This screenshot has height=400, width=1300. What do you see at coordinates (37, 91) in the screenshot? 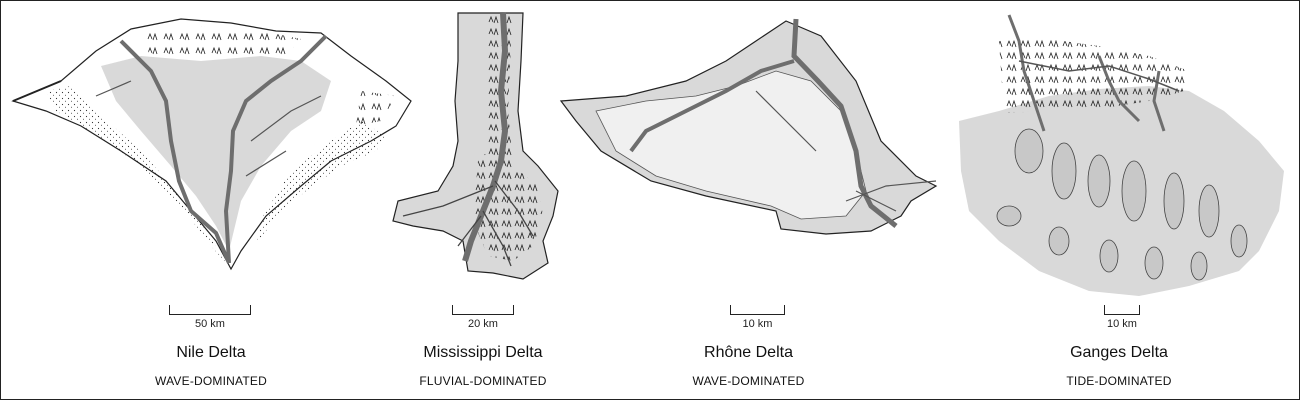
I see `nile-coast-spit` at bounding box center [37, 91].